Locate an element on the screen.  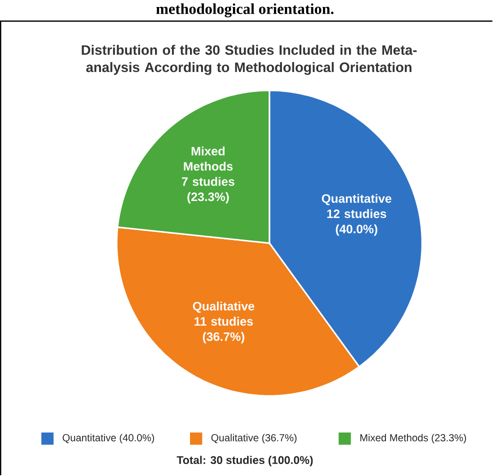
data-label: Quantitative 12 studies (40.0%) is located at coordinates (357, 215).